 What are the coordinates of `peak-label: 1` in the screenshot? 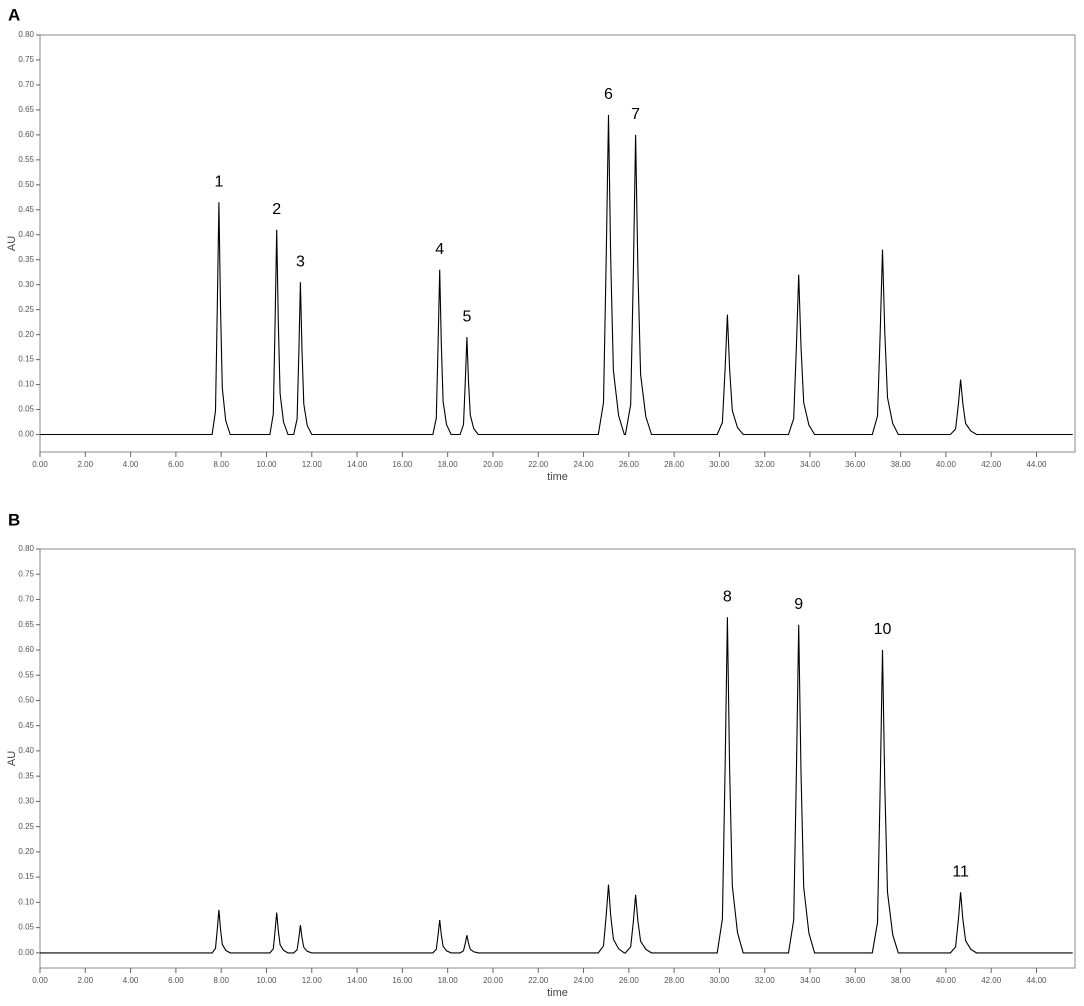 It's located at (218, 182).